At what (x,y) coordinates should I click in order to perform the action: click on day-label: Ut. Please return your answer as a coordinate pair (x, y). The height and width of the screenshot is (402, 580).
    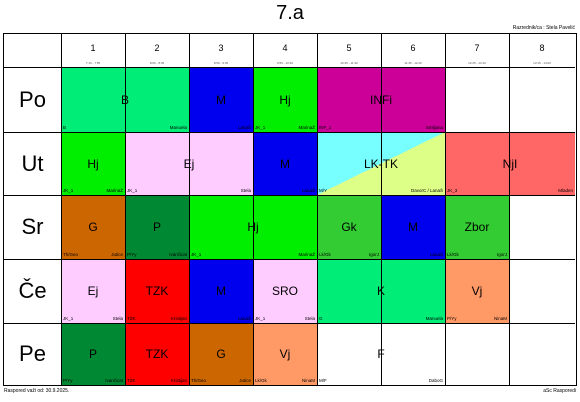
    Looking at the image, I should click on (32, 163).